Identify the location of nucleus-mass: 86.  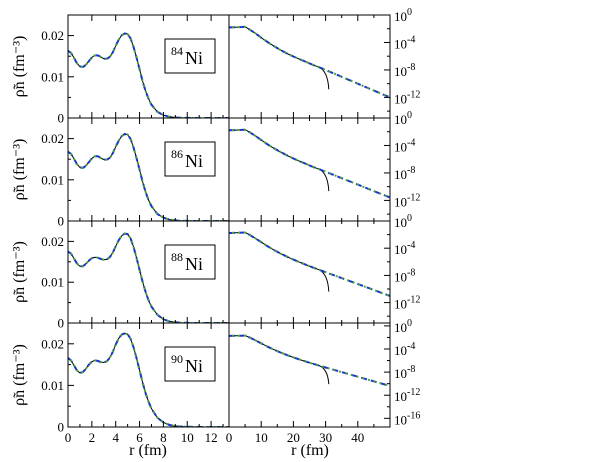
(177, 154).